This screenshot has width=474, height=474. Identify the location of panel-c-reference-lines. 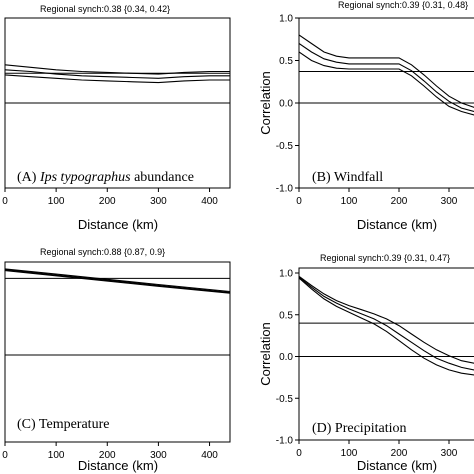
(117, 316).